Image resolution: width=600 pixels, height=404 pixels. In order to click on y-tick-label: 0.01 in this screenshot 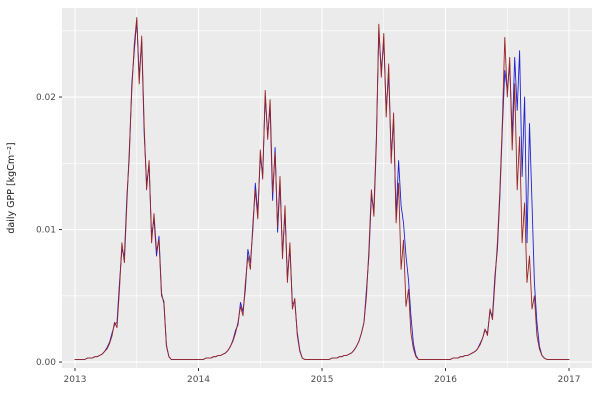, I will do `click(46, 231)`.